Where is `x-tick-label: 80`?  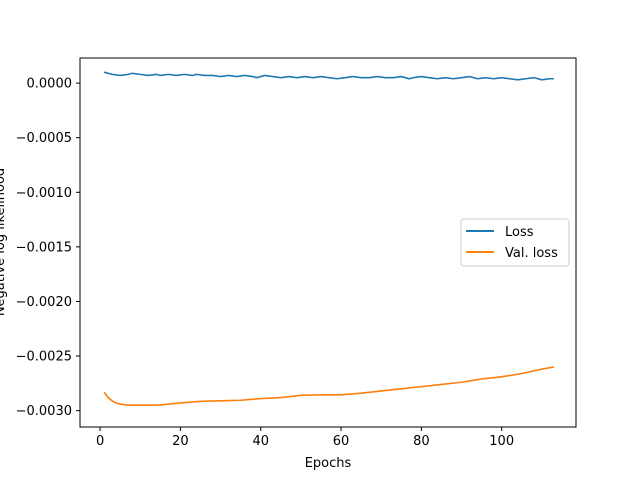 x-tick-label: 80 is located at coordinates (421, 441).